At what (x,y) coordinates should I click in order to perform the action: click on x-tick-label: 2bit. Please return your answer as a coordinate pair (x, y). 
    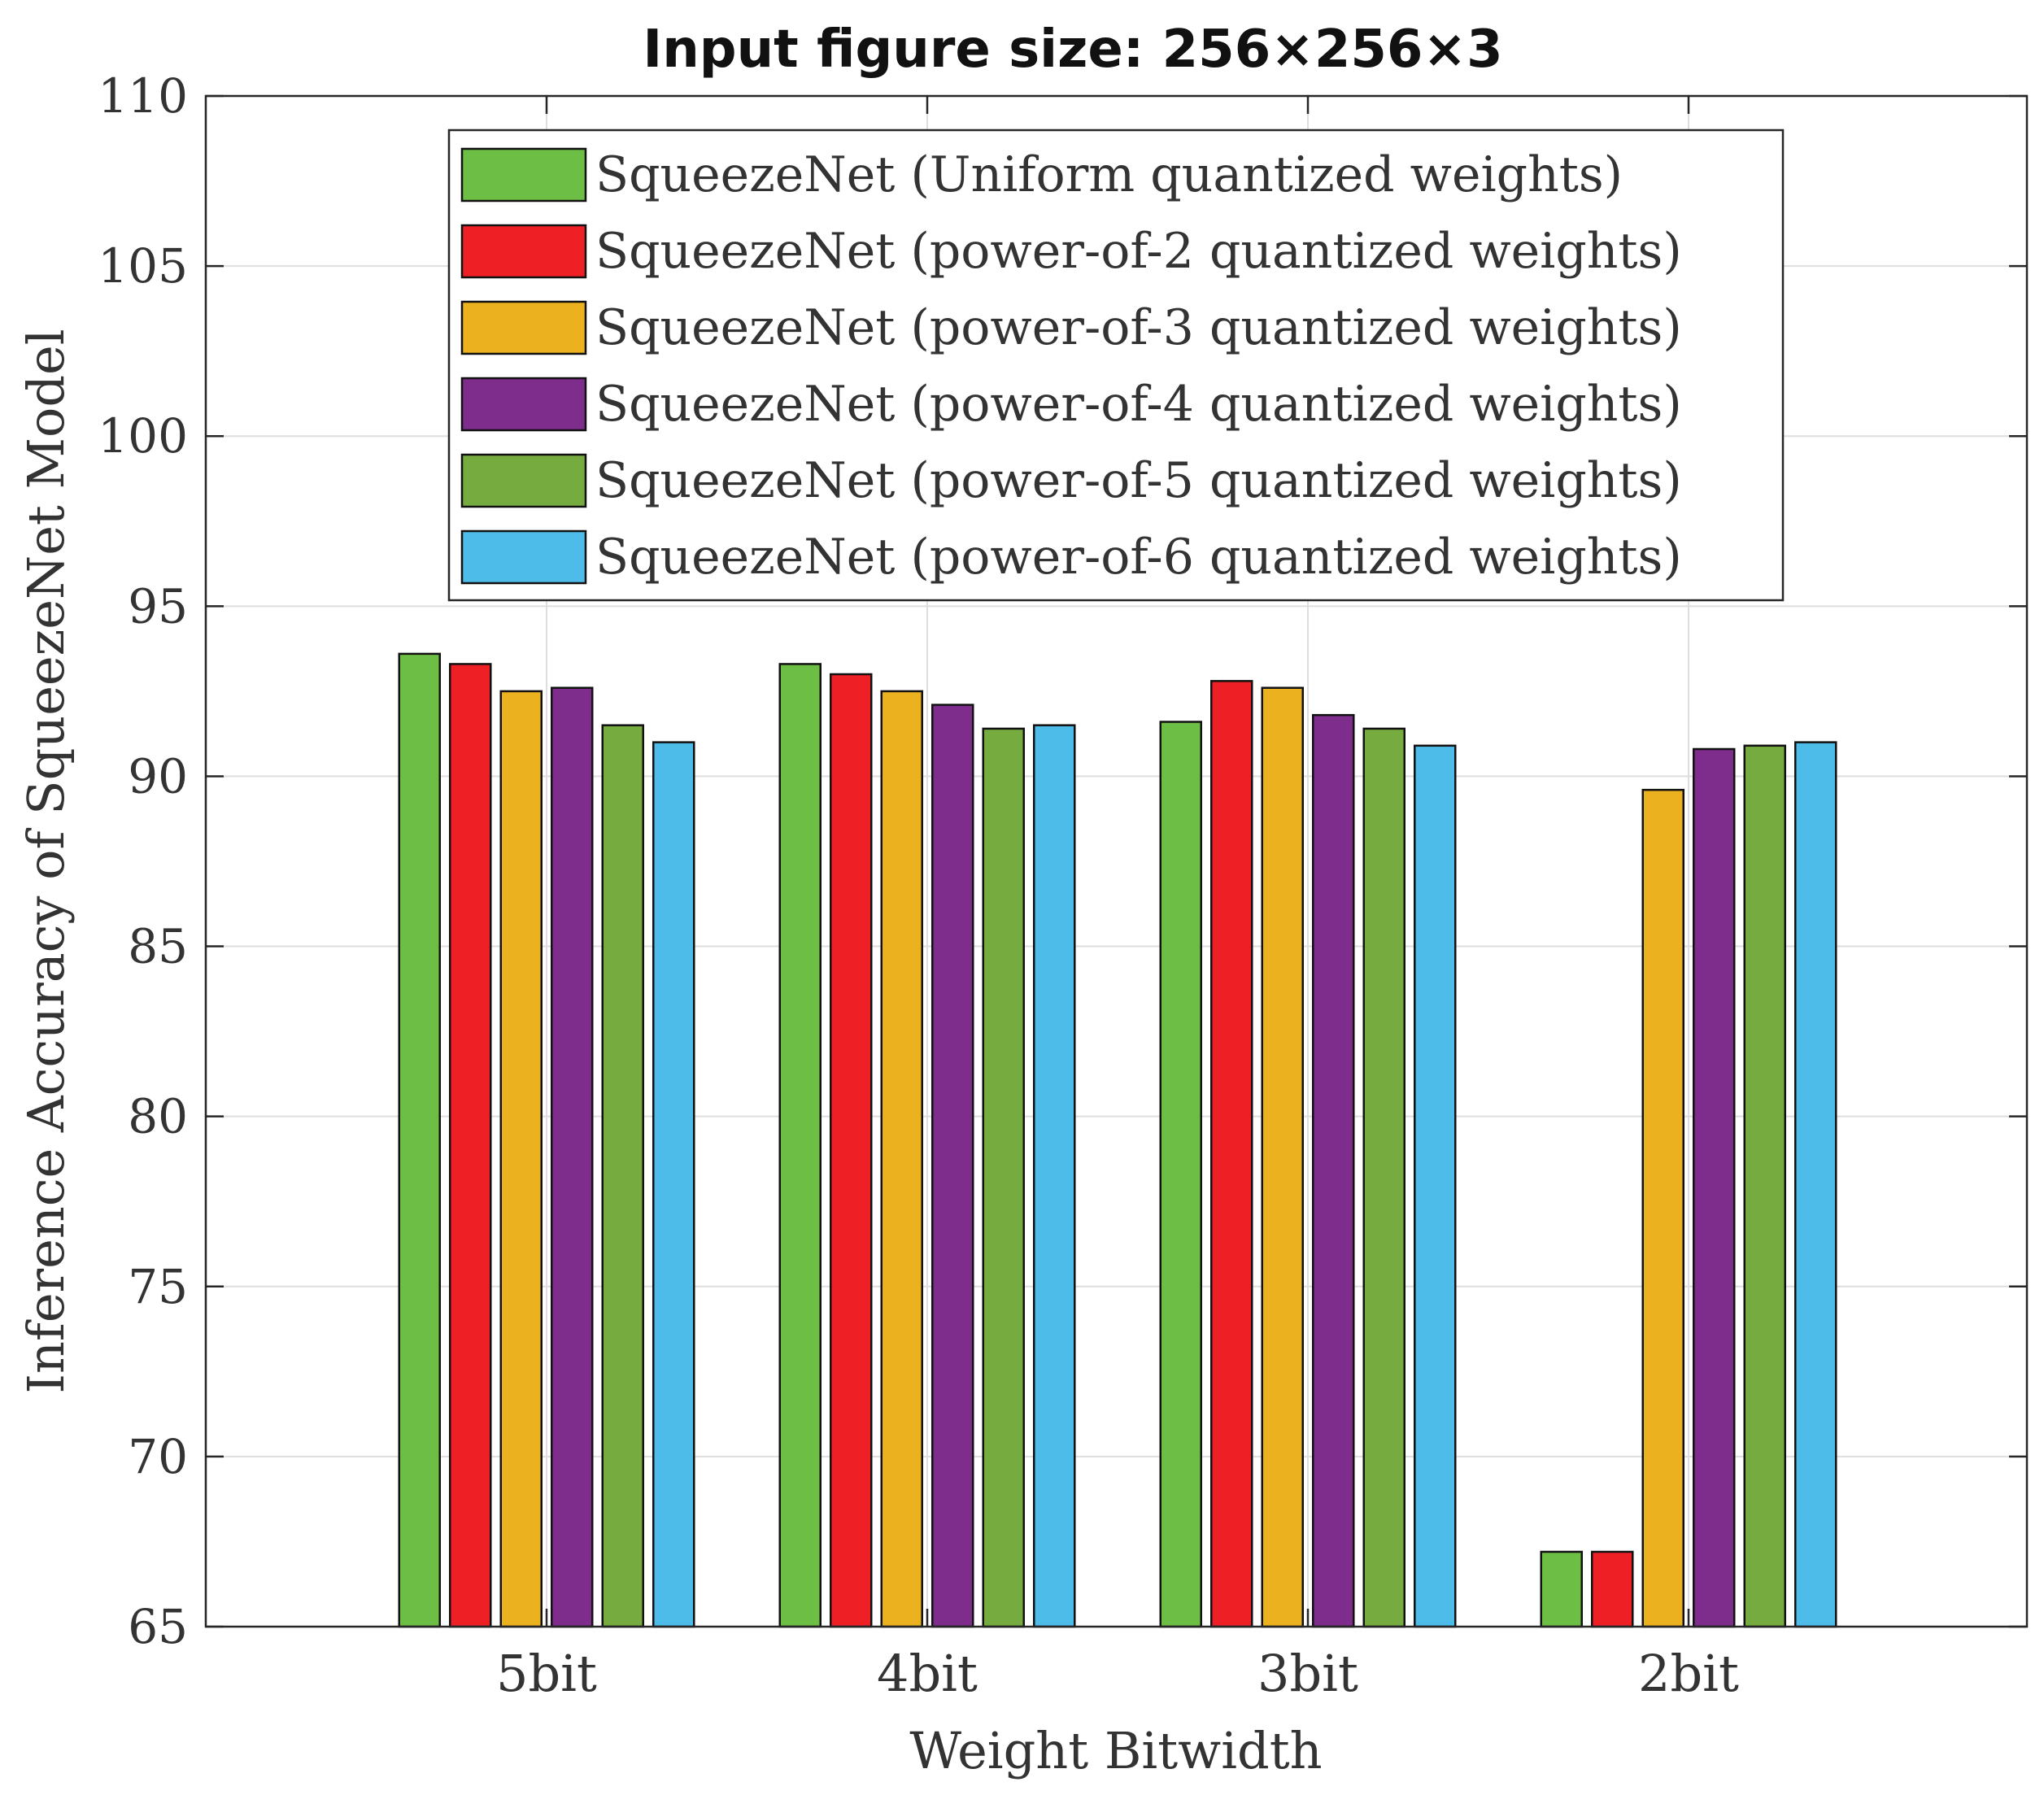
    Looking at the image, I should click on (1688, 1673).